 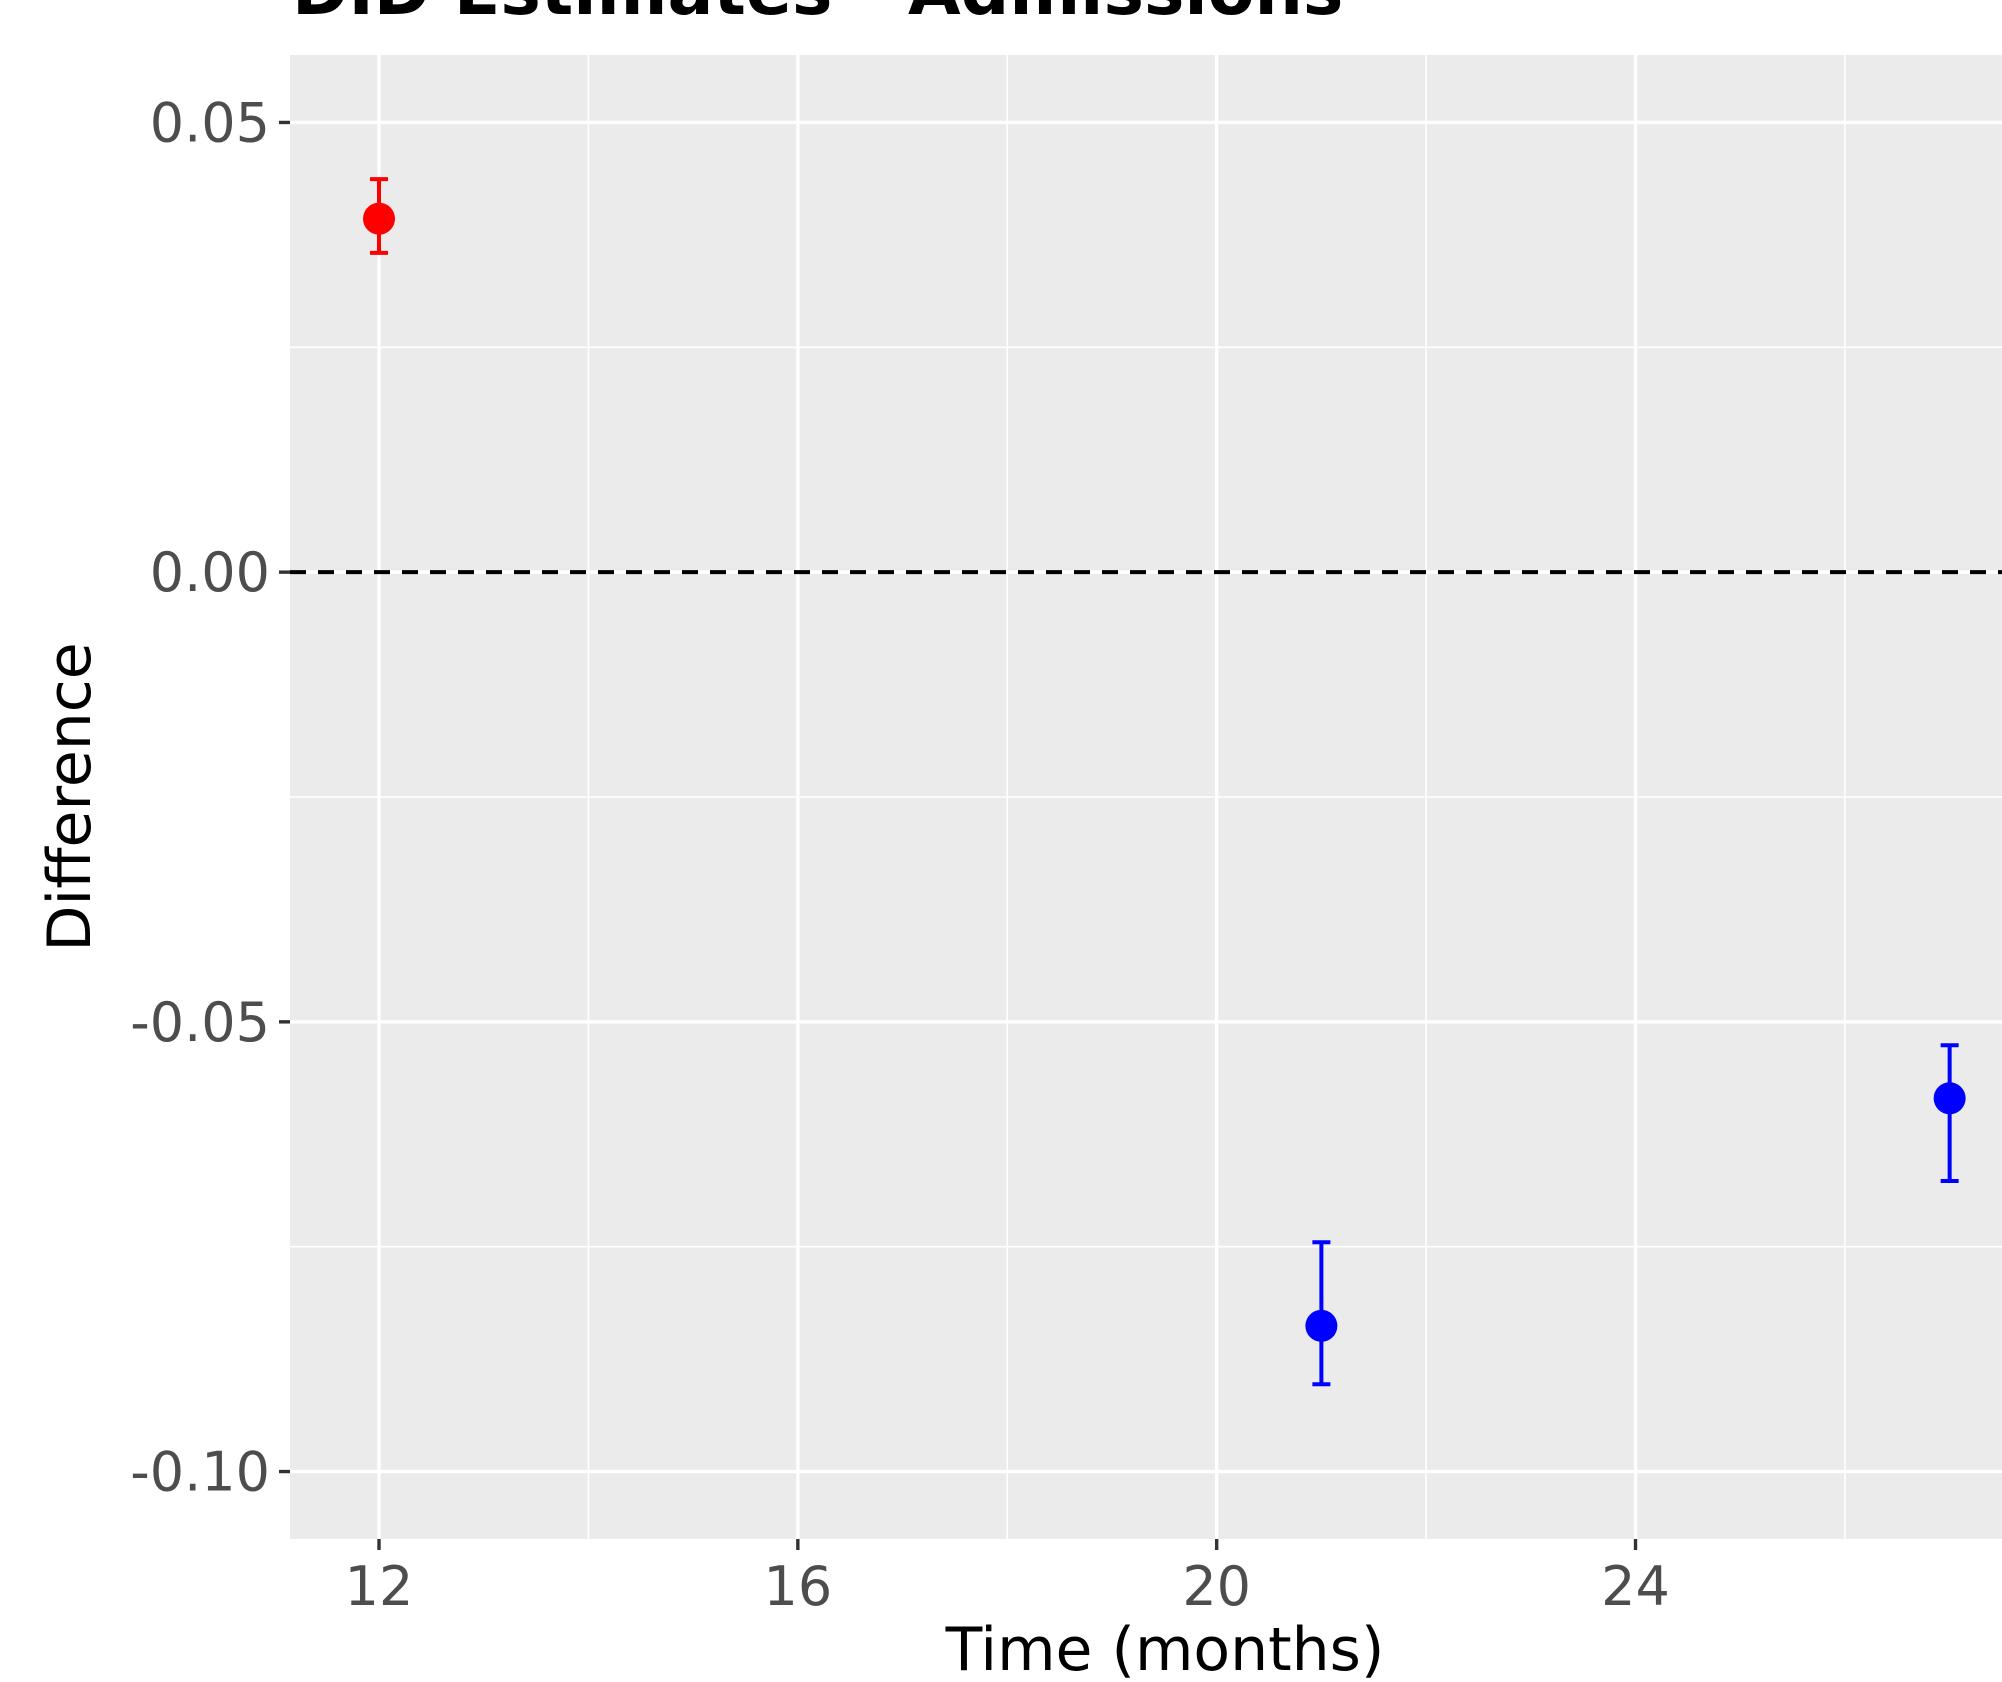 What do you see at coordinates (200, 1472) in the screenshot?
I see `y-tick-label: -0.10` at bounding box center [200, 1472].